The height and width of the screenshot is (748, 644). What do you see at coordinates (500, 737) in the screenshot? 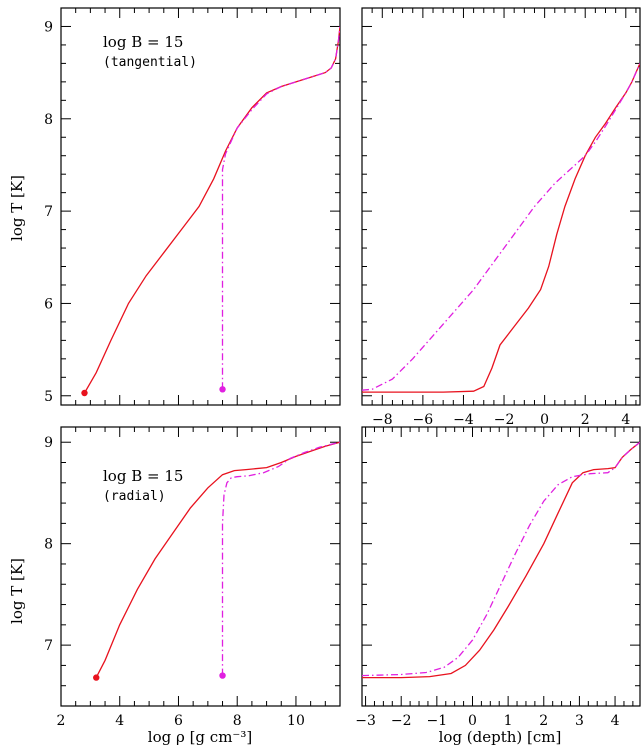
I see `xlabel-bottom-right: log (depth) [cm]` at bounding box center [500, 737].